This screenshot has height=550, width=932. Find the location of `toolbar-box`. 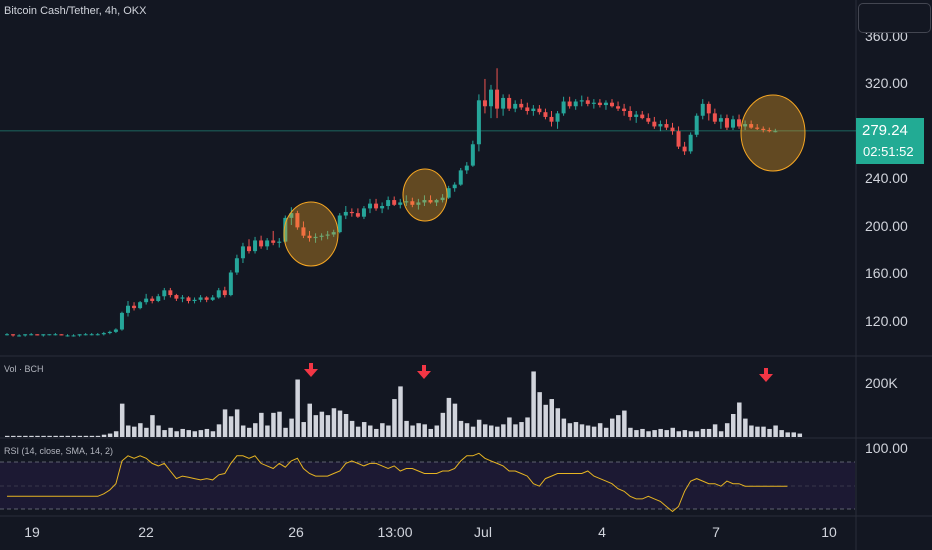

toolbar-box is located at coordinates (894, 18).